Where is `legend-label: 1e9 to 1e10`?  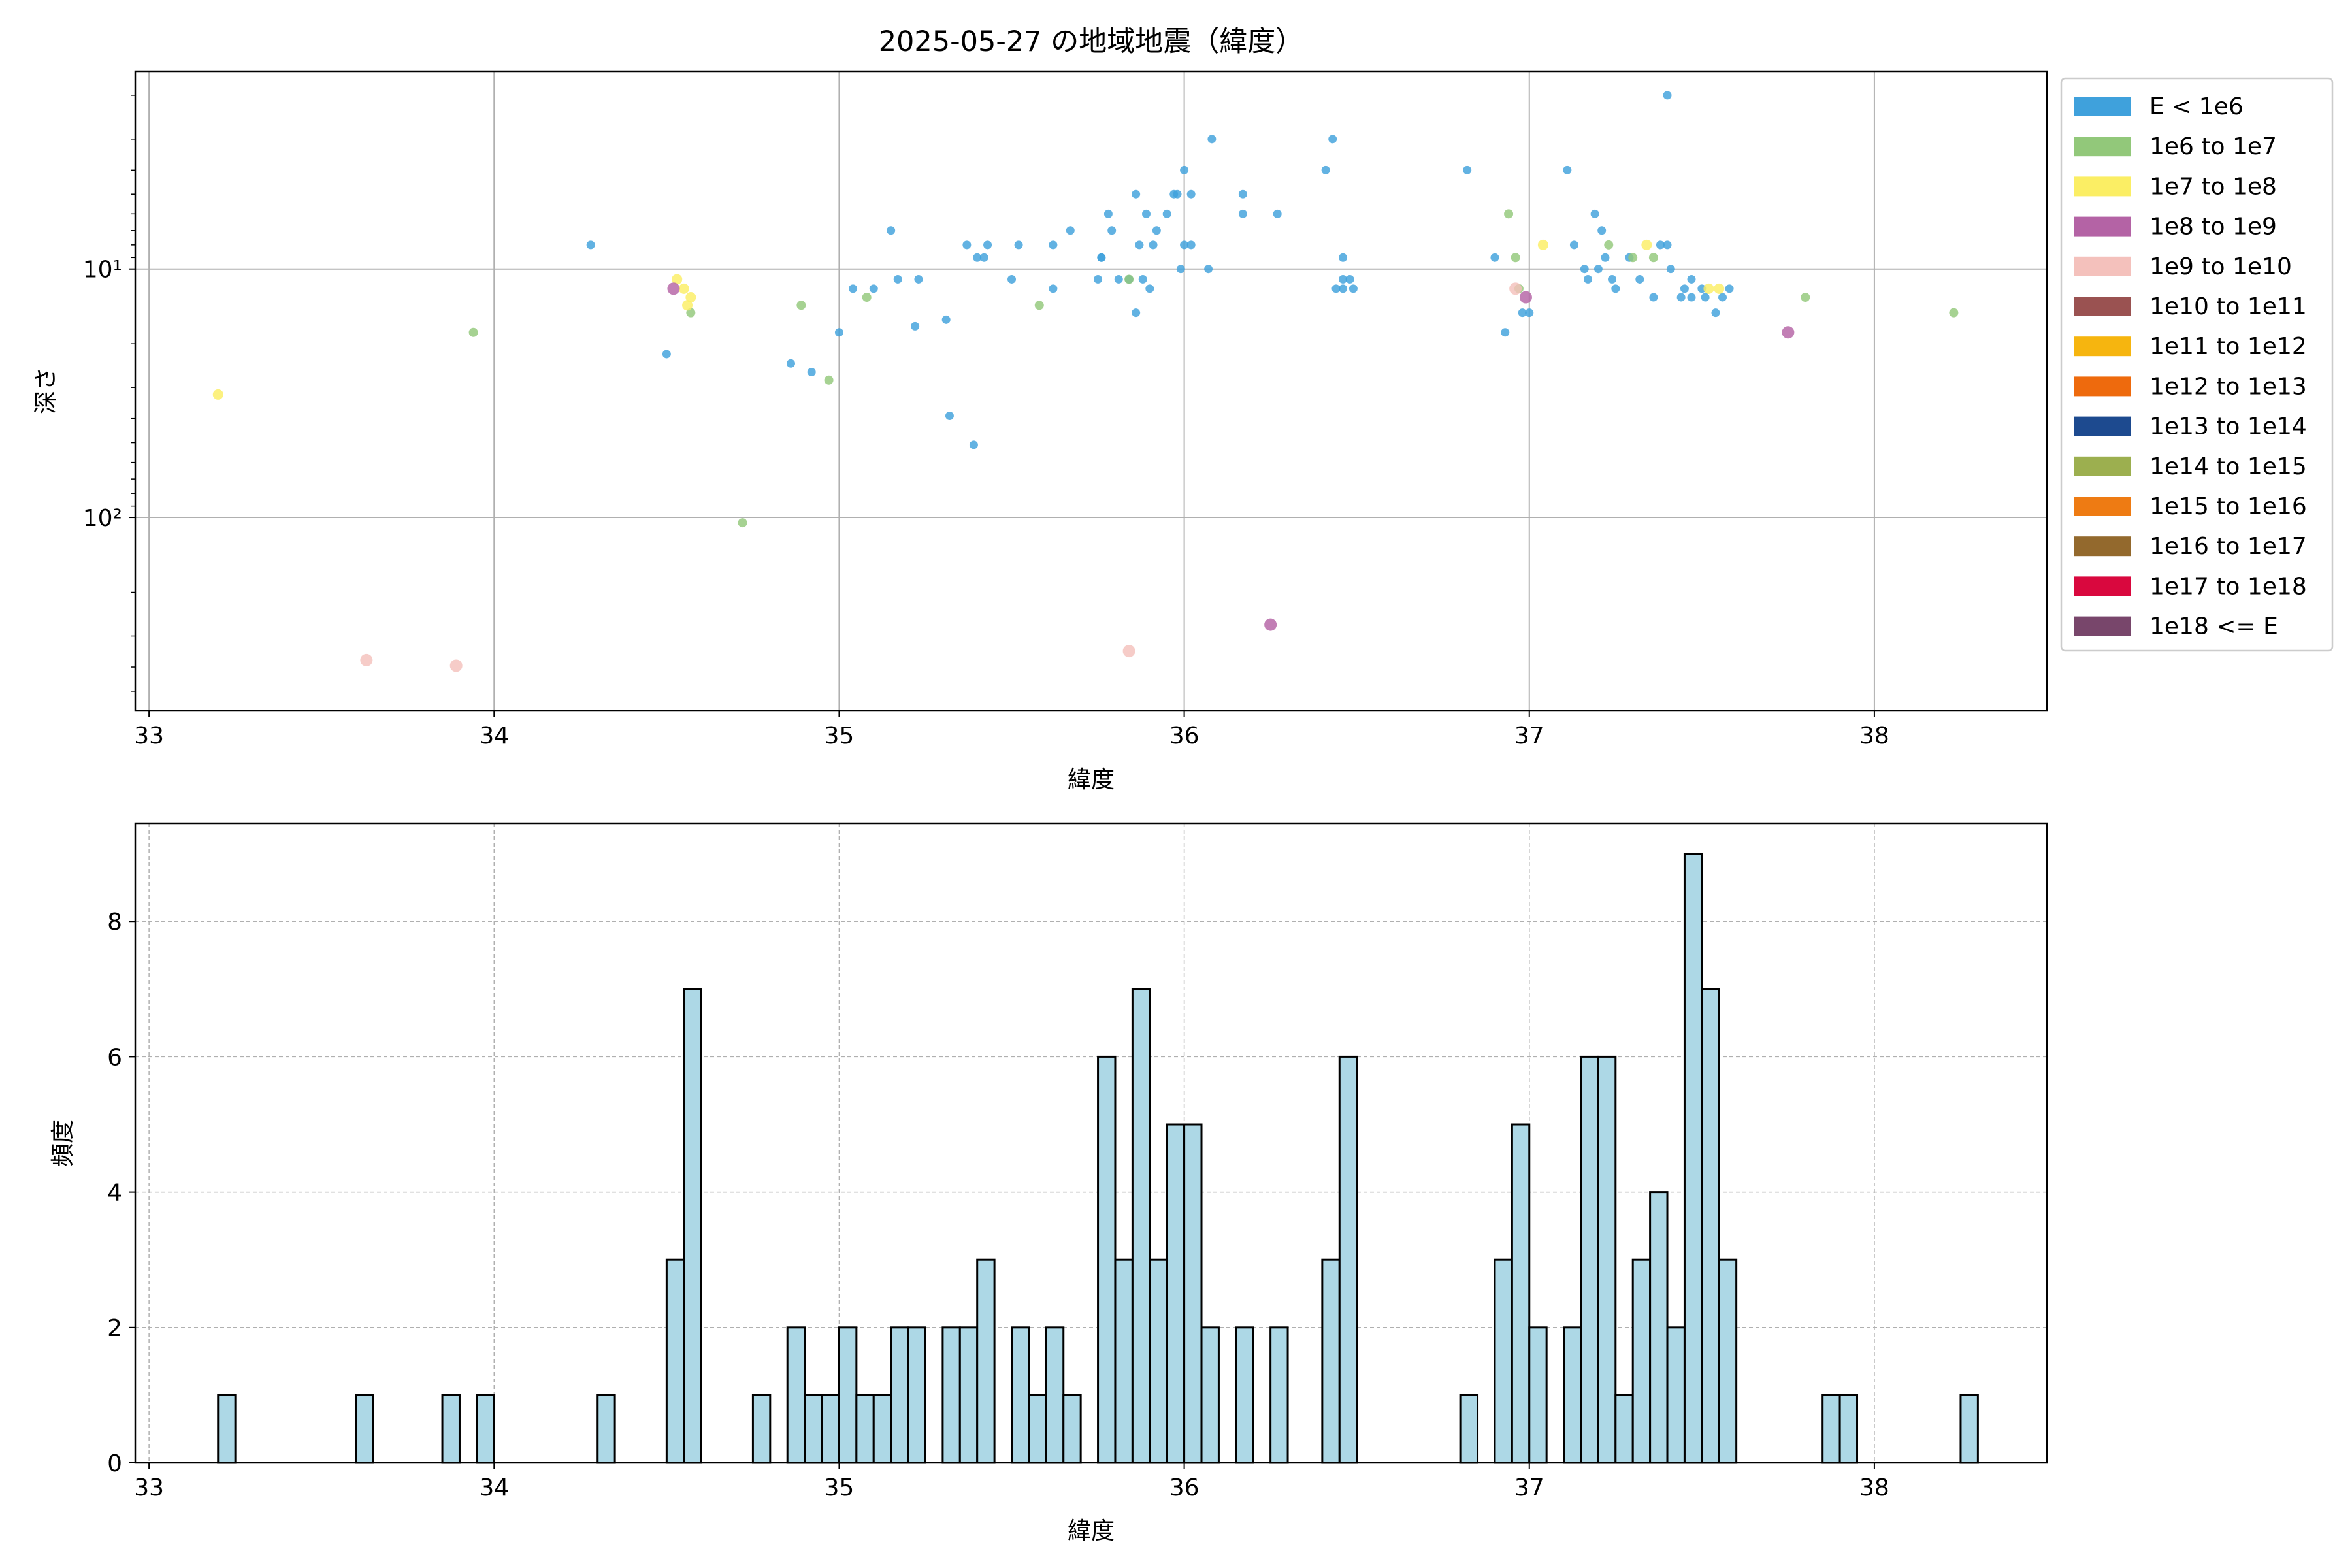
legend-label: 1e9 to 1e10 is located at coordinates (2220, 266).